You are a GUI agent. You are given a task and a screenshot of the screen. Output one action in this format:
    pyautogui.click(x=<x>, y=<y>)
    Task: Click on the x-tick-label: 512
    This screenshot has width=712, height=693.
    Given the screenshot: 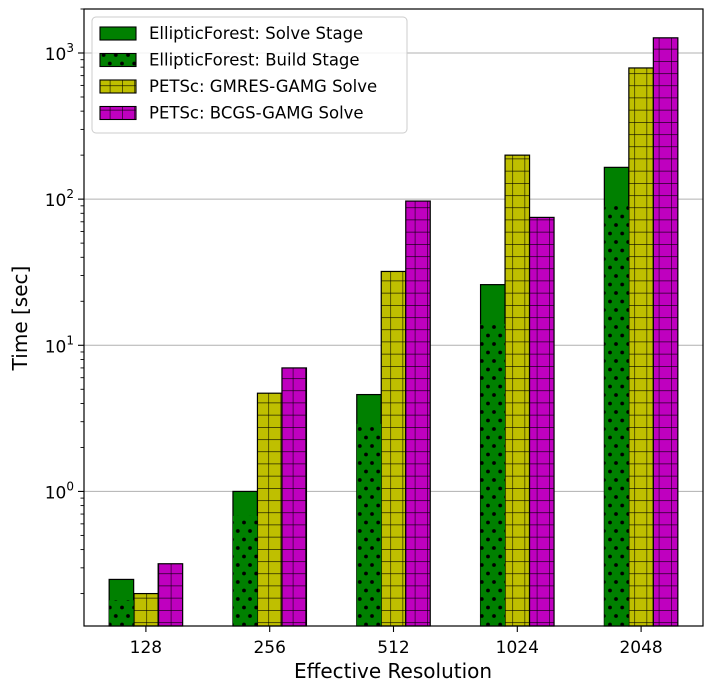 What is the action you would take?
    pyautogui.click(x=393, y=648)
    